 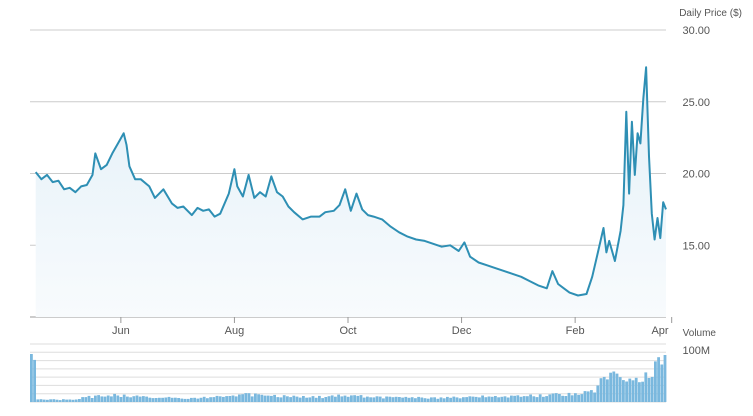 I want to click on time-tick-label: Dec, so click(x=462, y=331).